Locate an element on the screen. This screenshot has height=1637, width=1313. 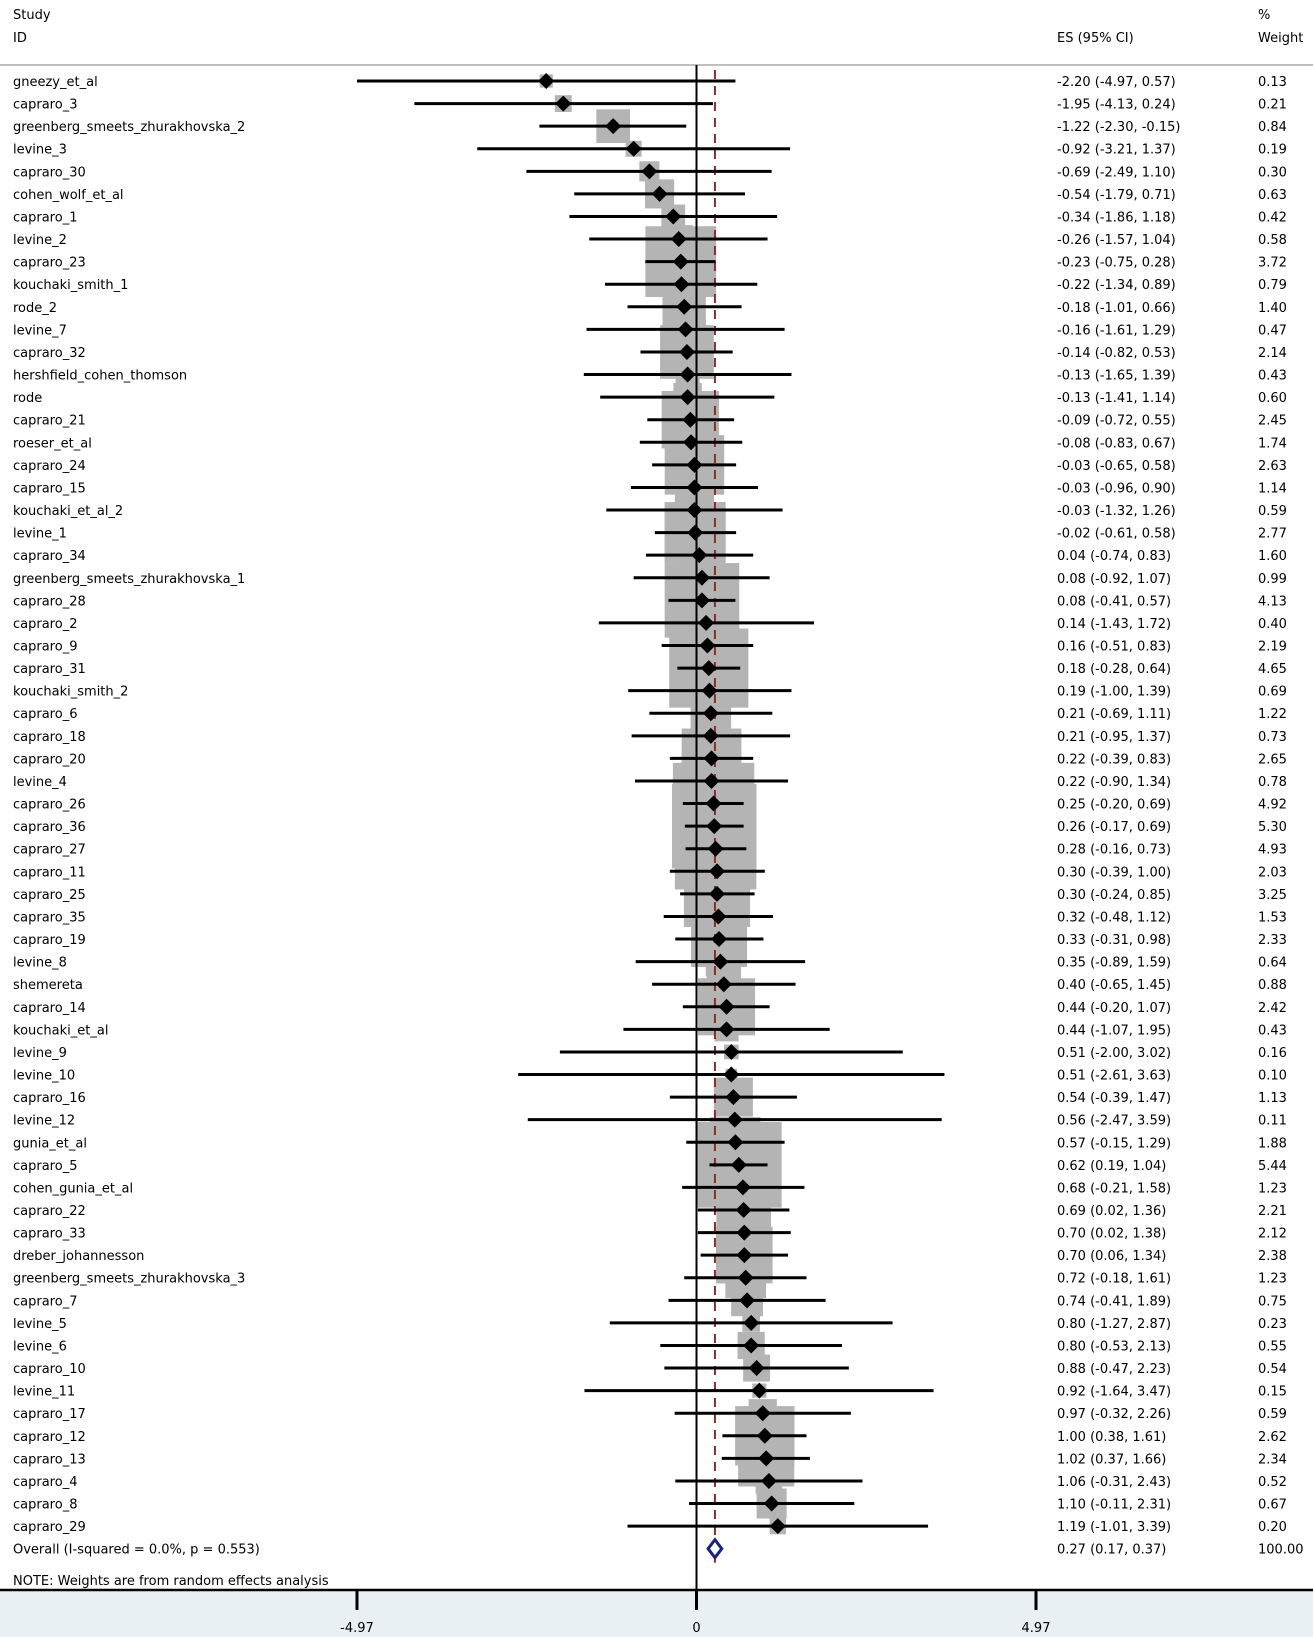
ci-text: -1.95 (-4.13, 0.24) is located at coordinates (1116, 105).